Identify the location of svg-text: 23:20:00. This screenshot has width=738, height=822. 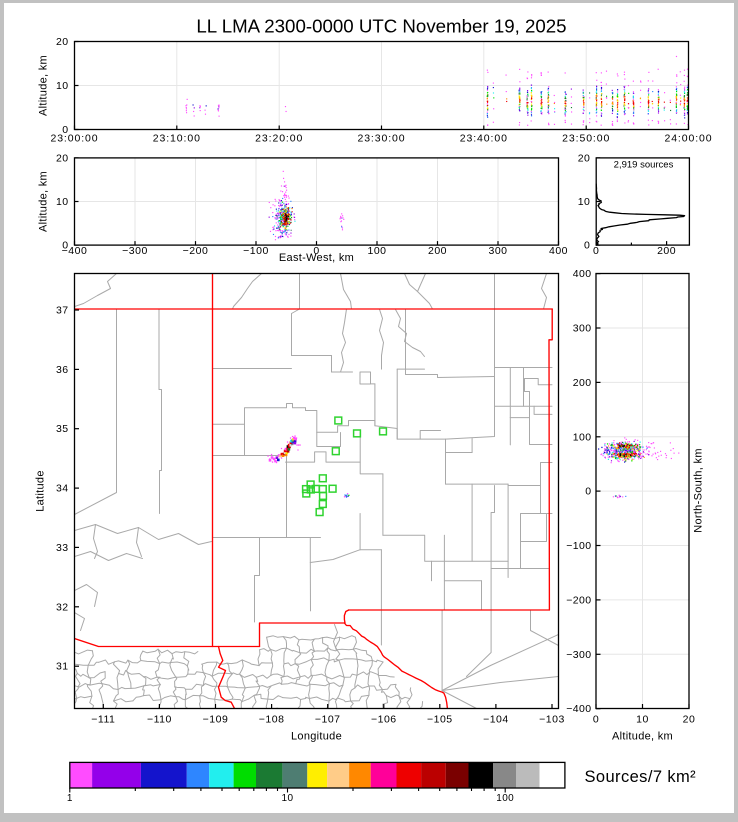
(279, 139).